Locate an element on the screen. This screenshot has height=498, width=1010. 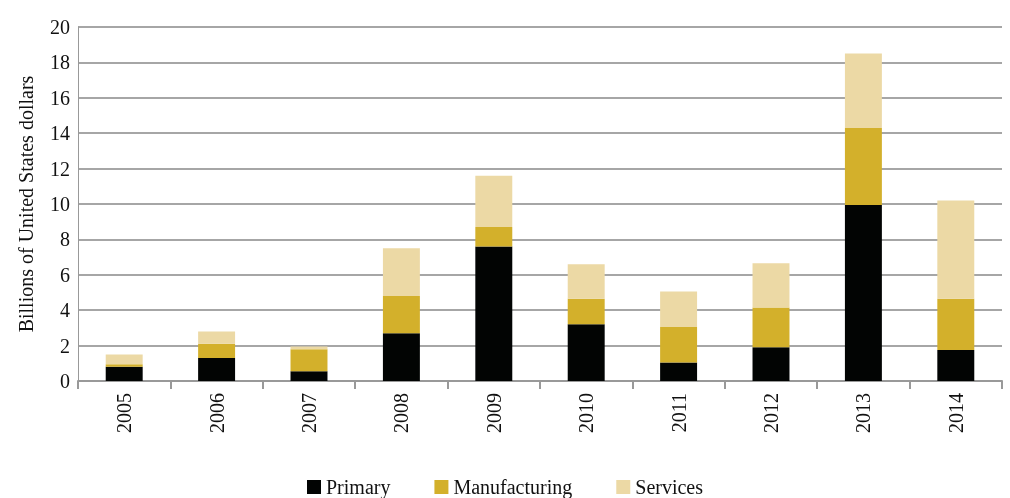
x-tick-label: 2007 is located at coordinates (309, 413).